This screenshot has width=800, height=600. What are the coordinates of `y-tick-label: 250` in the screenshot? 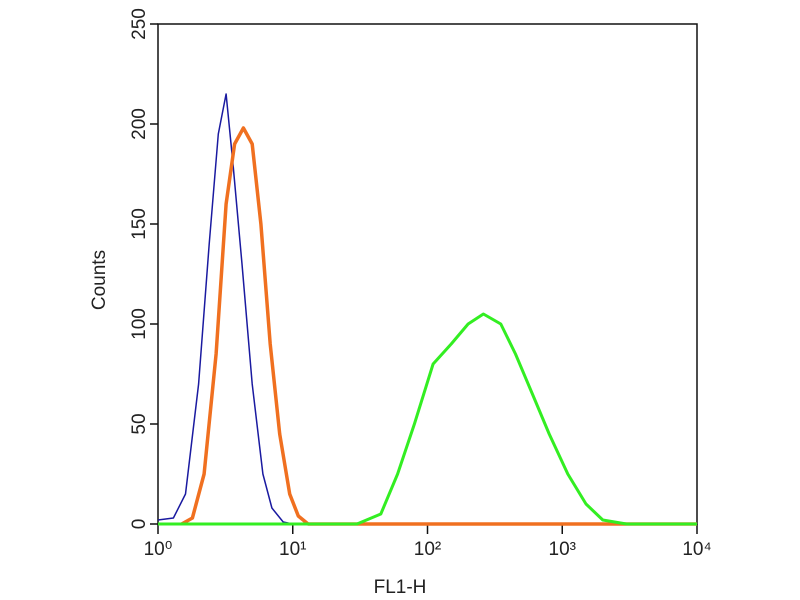 It's located at (139, 24).